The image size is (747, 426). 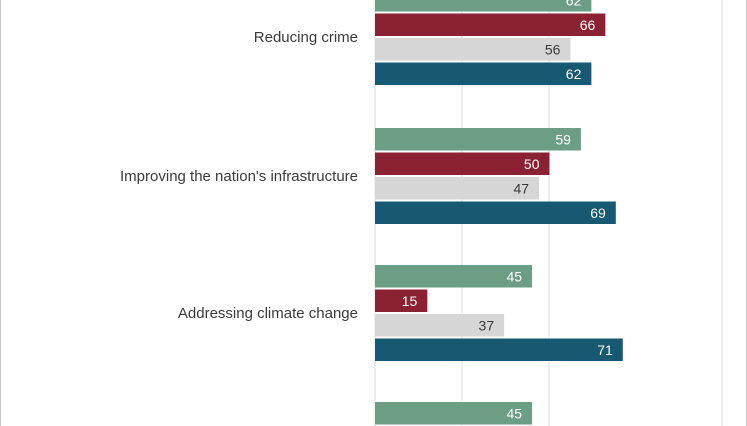 What do you see at coordinates (532, 164) in the screenshot?
I see `value-label: 50` at bounding box center [532, 164].